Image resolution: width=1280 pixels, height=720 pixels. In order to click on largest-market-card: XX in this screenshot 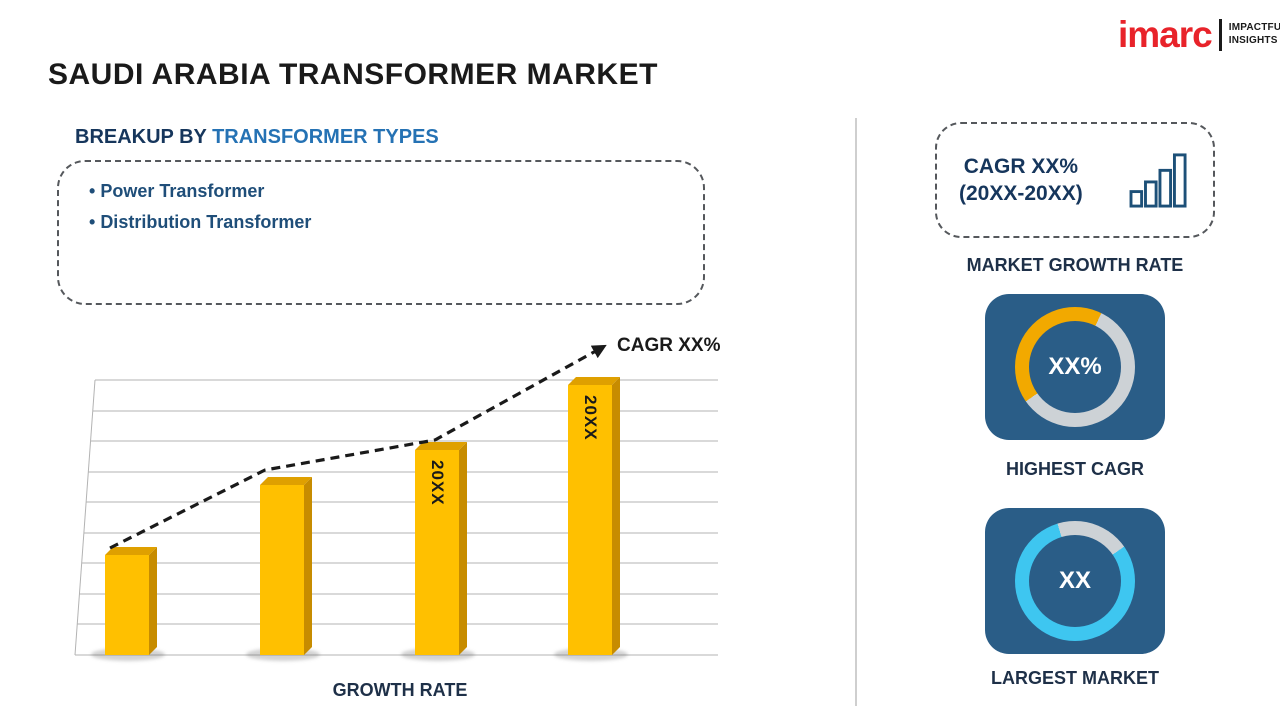, I will do `click(1075, 581)`.